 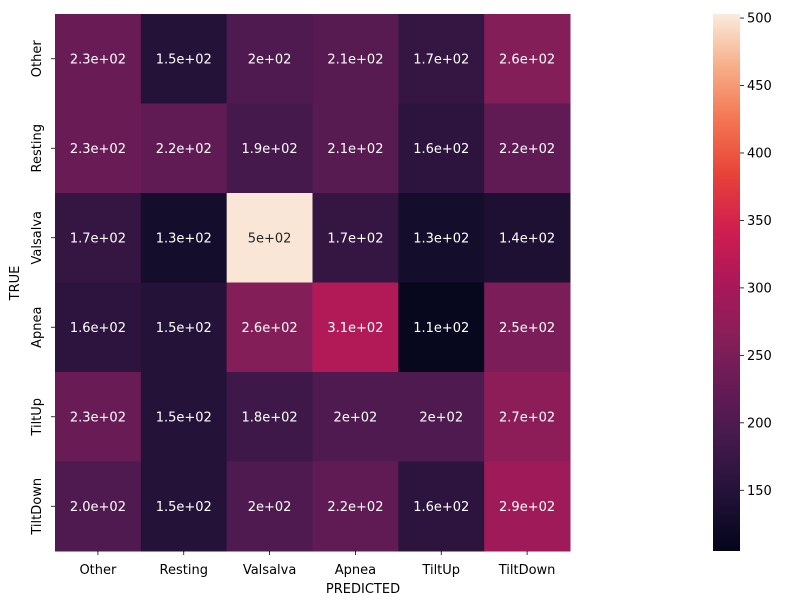 I want to click on cell-annotation: 5e+02, so click(x=270, y=238).